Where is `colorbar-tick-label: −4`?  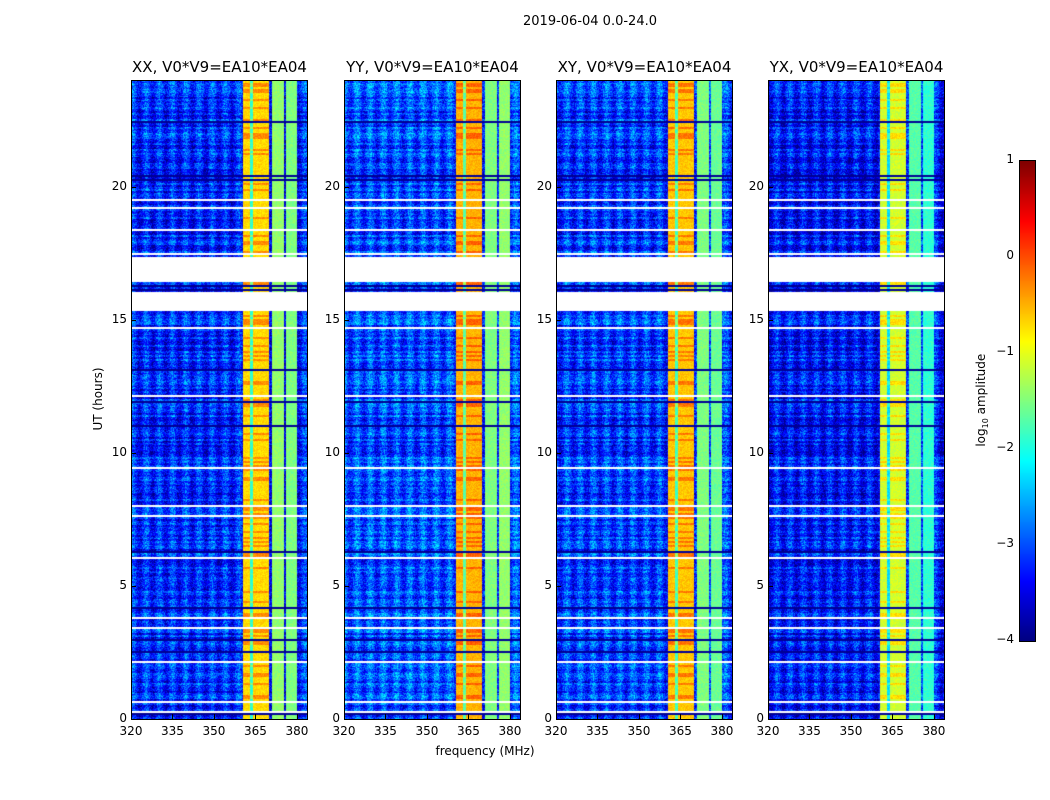 colorbar-tick-label: −4 is located at coordinates (1005, 639).